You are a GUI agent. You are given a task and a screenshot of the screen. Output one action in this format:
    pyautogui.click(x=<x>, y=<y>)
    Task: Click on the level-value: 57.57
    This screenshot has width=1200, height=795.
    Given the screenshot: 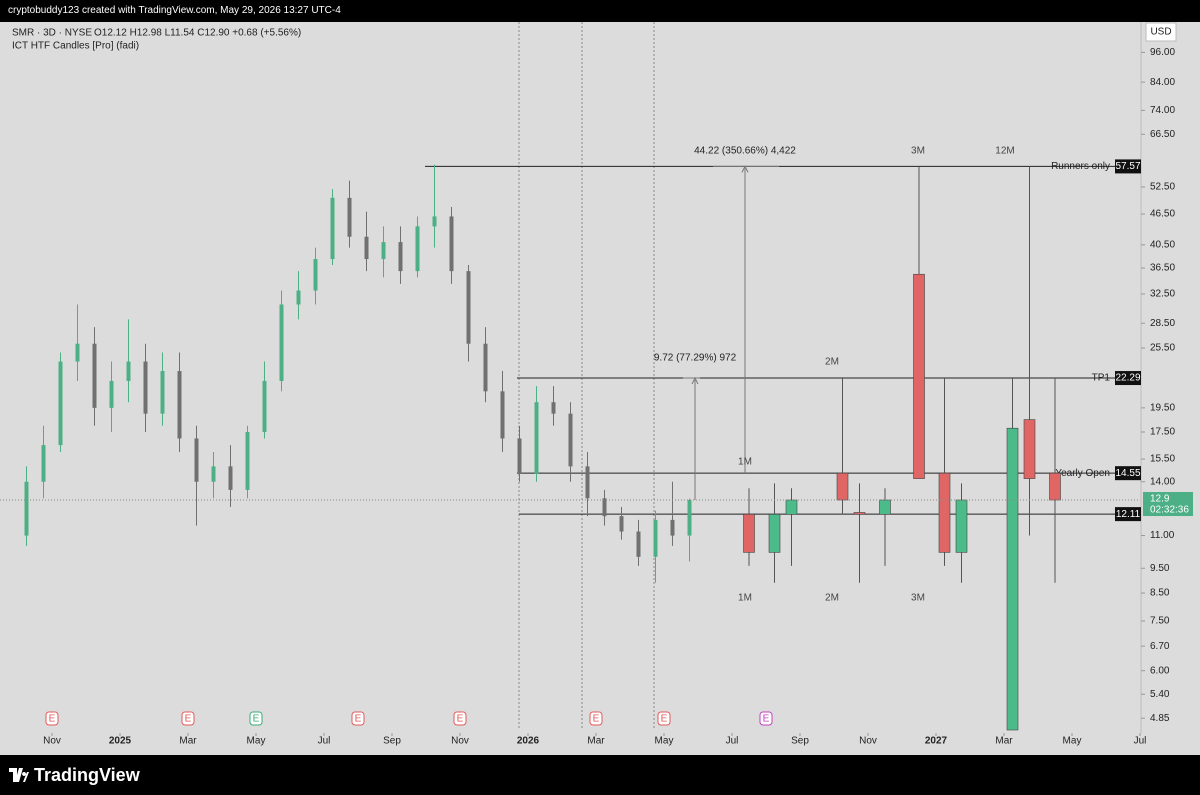 What is the action you would take?
    pyautogui.click(x=1127, y=166)
    